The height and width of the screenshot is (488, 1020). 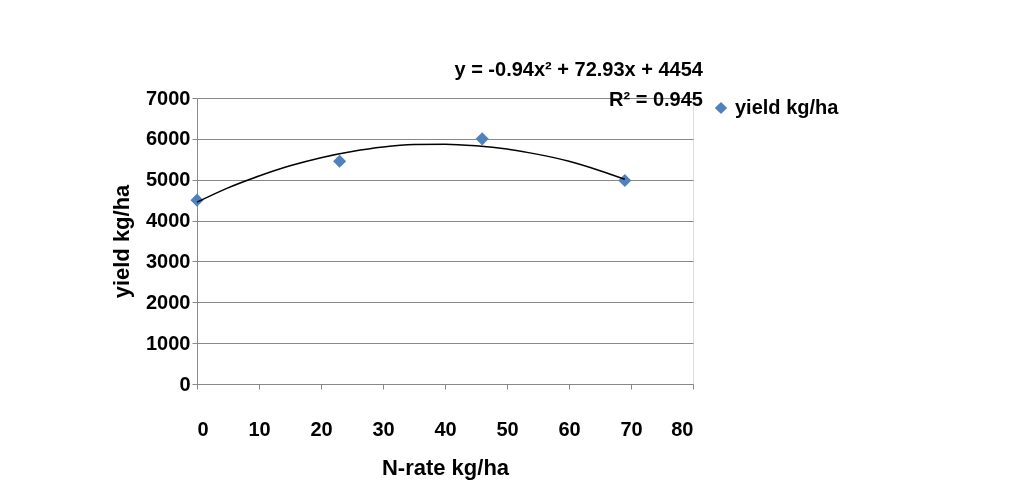 I want to click on annotation: R² = 0.945, so click(x=656, y=99).